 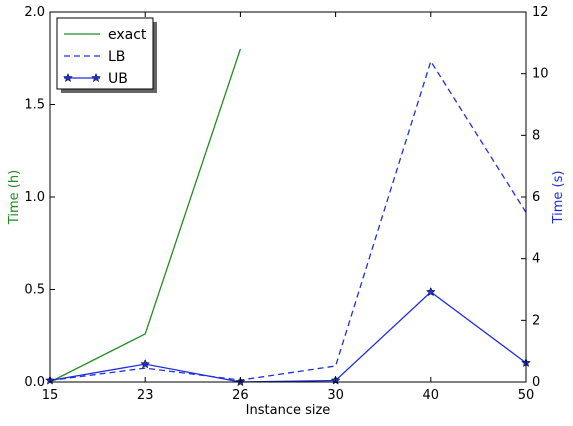 I want to click on right-axis-title: Time (s), so click(x=558, y=198).